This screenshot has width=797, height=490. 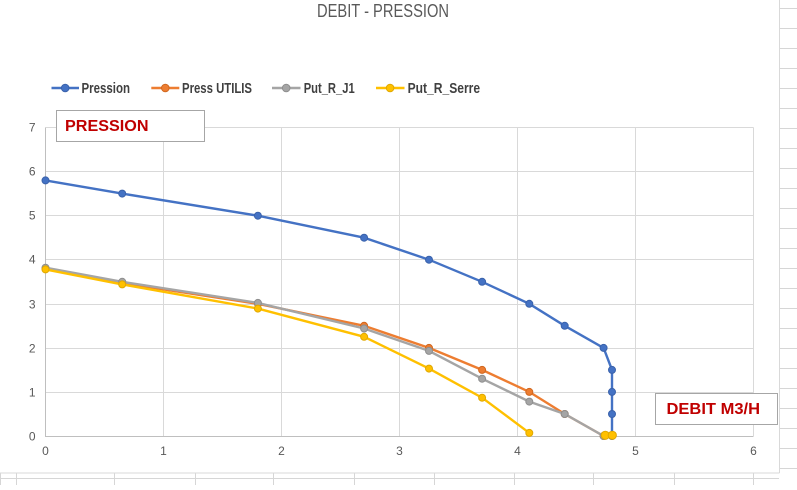 I want to click on svg-text: 7, so click(x=32, y=128).